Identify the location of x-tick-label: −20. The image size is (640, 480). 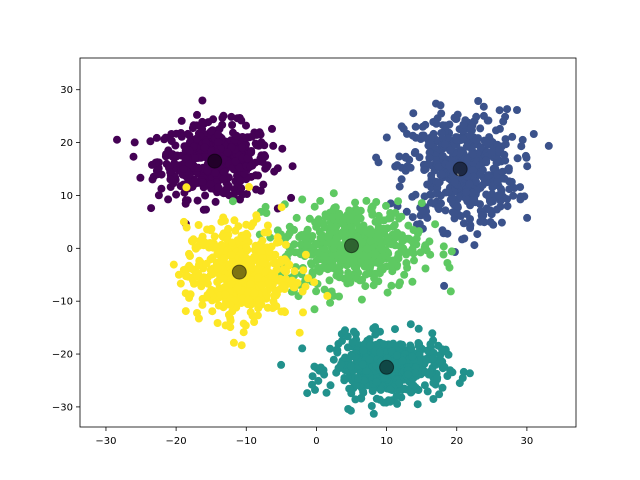
(176, 441).